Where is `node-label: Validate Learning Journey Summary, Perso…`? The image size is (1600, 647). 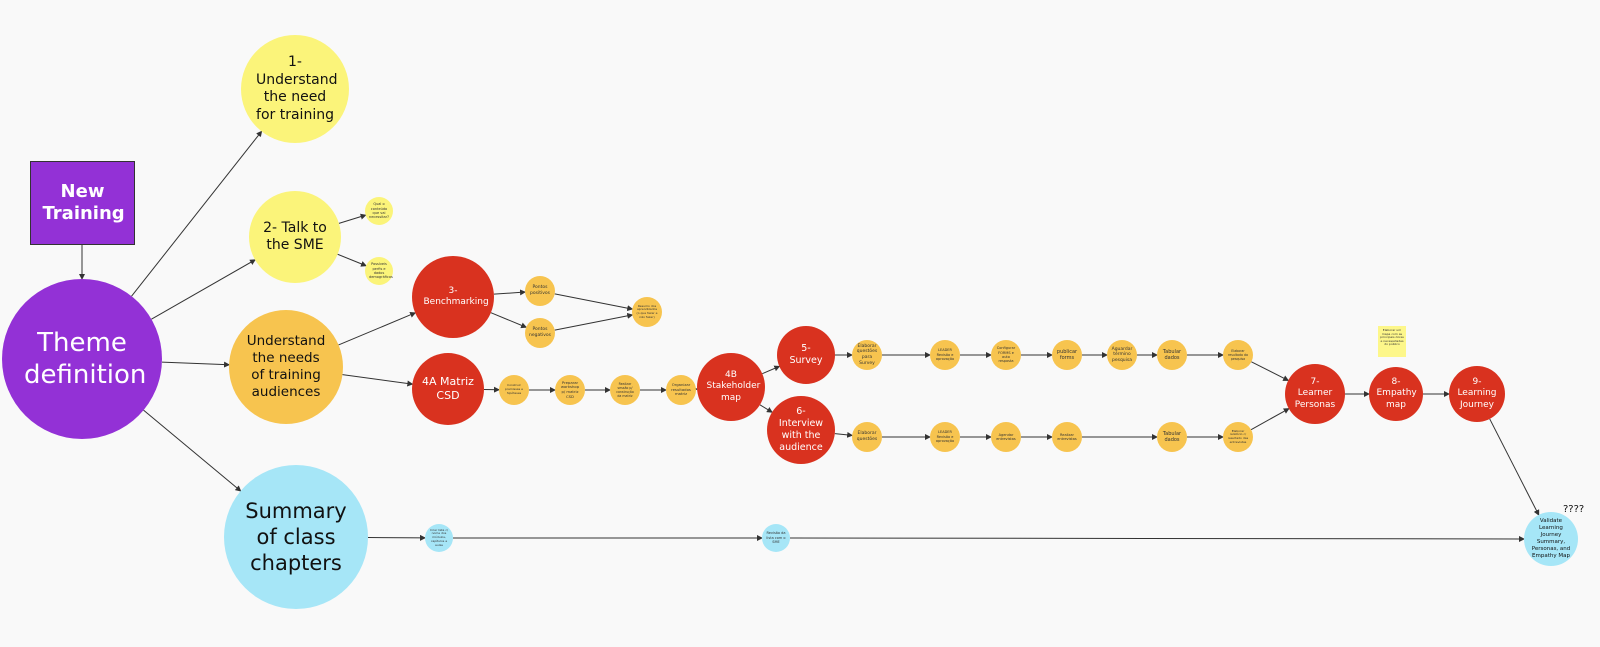 node-label: Validate Learning Journey Summary, Perso… is located at coordinates (1551, 538).